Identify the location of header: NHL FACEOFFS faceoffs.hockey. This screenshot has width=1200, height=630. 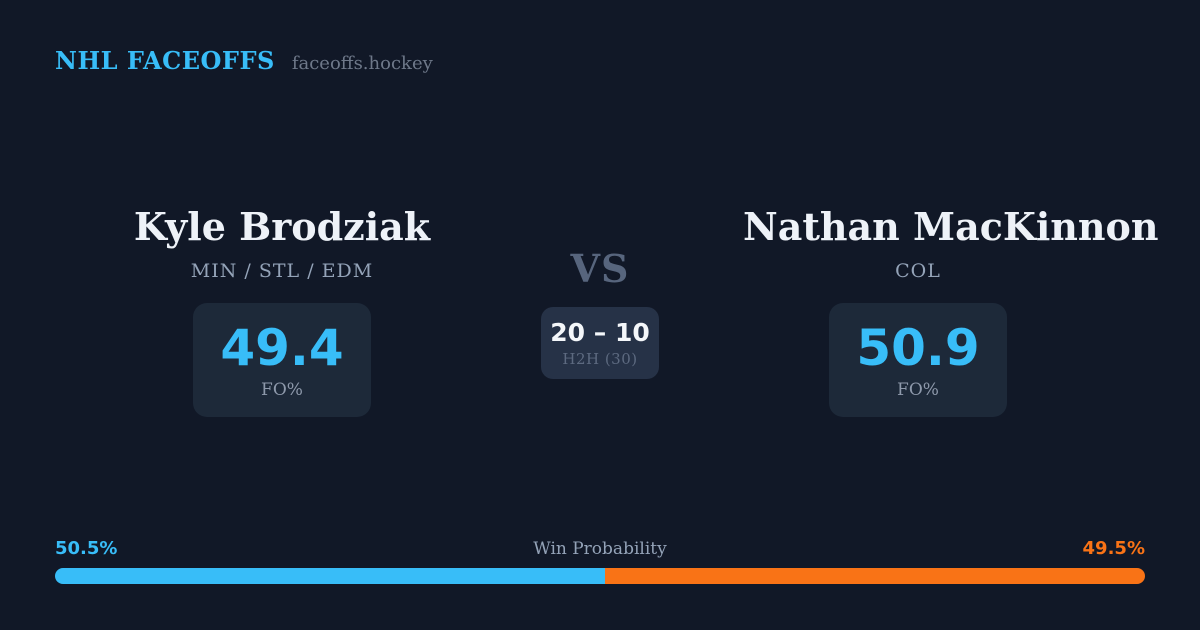
(244, 60).